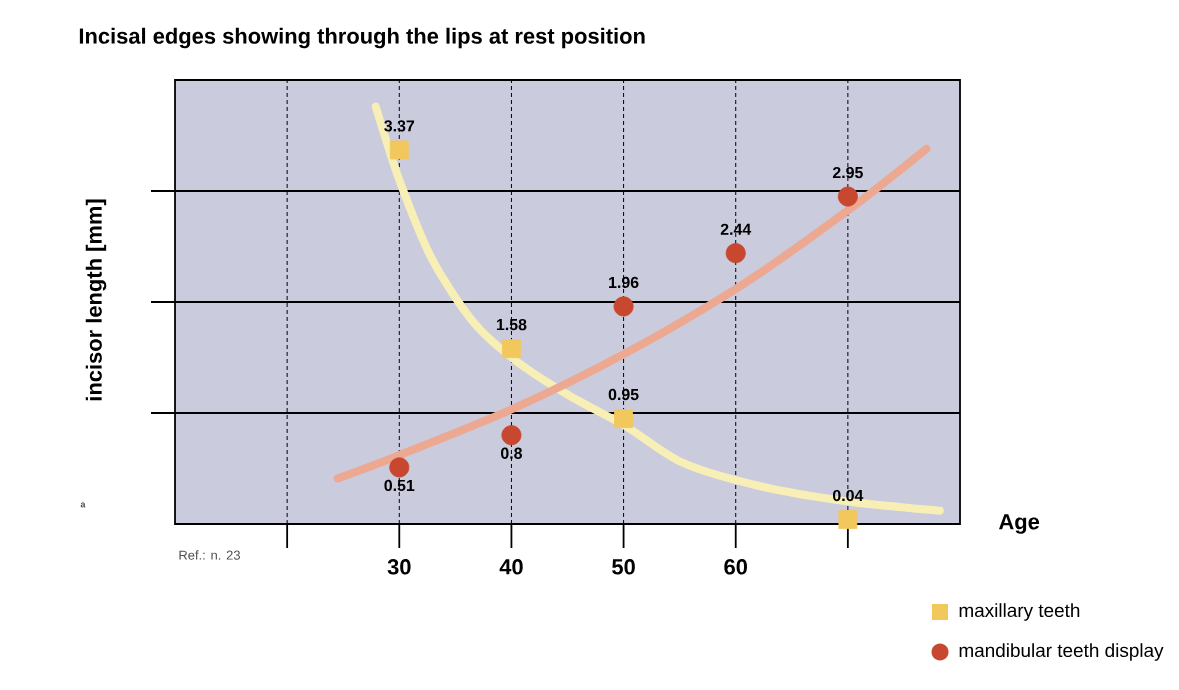  Describe the element at coordinates (83, 505) in the screenshot. I see `text: a` at that location.